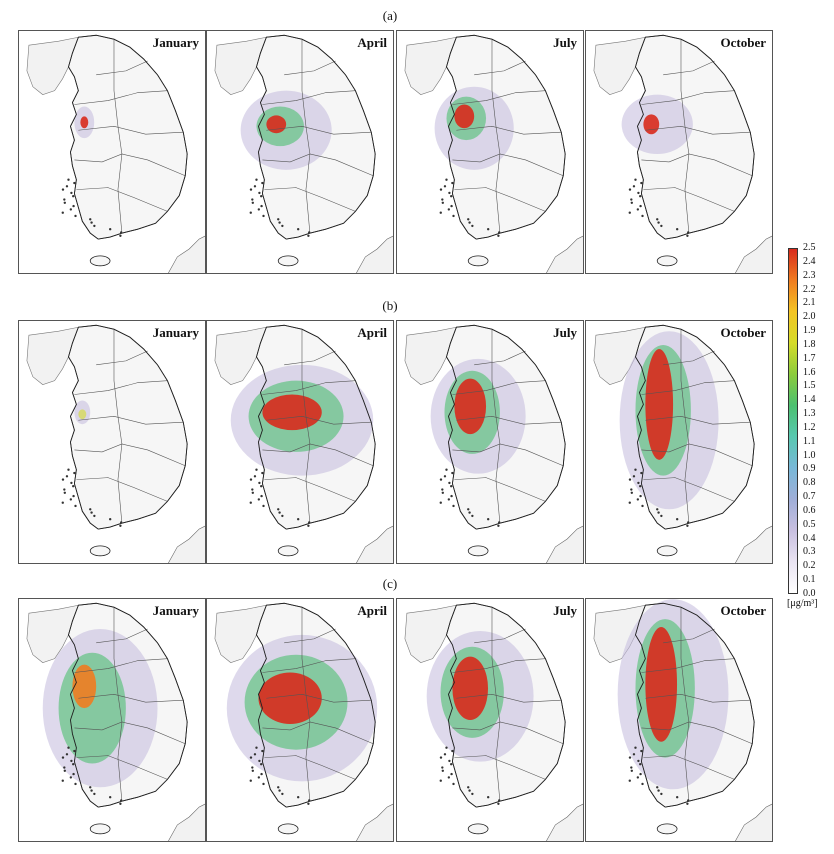 The height and width of the screenshot is (854, 834). What do you see at coordinates (390, 583) in the screenshot?
I see `row-label: (c)` at bounding box center [390, 583].